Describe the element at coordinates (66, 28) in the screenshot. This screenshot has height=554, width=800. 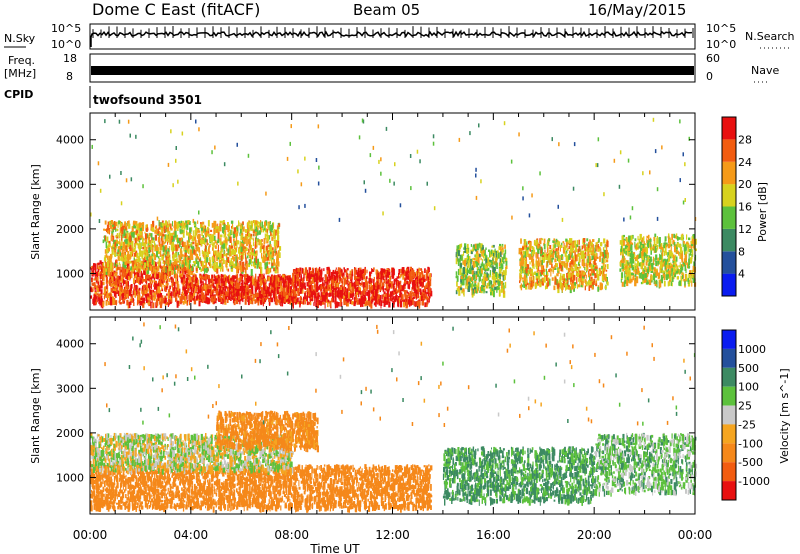
I see `nsky-tick-top: 10^5` at that location.